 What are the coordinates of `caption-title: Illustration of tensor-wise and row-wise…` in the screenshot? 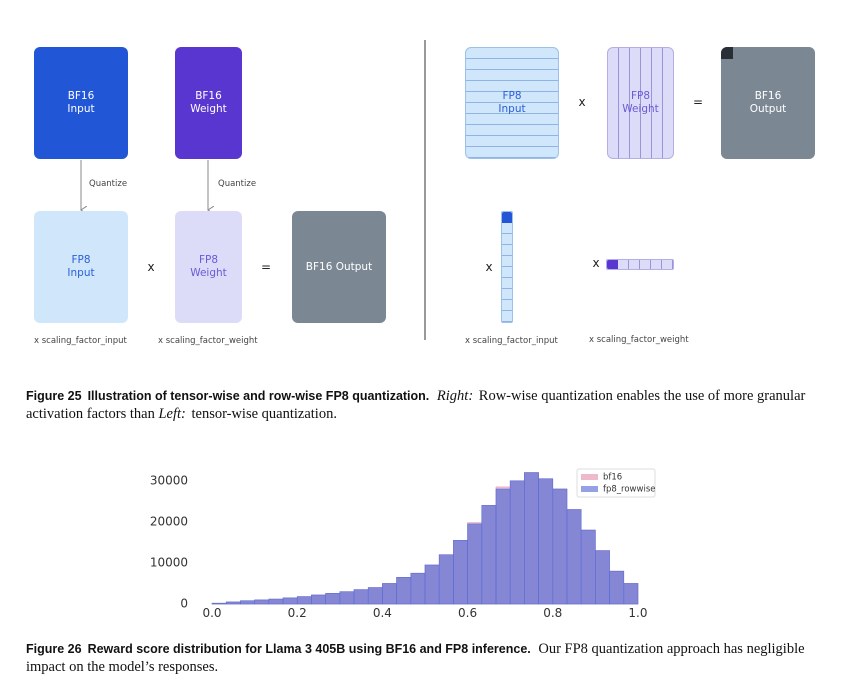 It's located at (258, 396).